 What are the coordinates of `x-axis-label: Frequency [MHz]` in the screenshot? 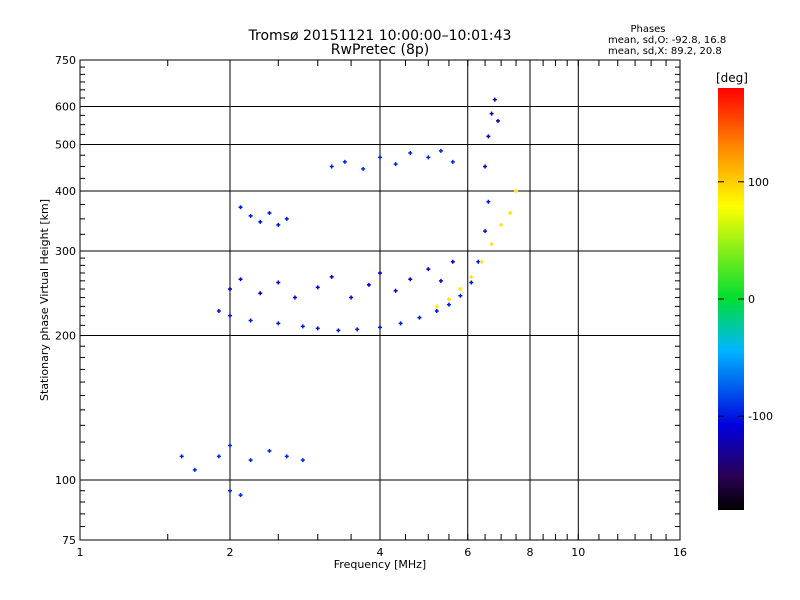 It's located at (380, 564).